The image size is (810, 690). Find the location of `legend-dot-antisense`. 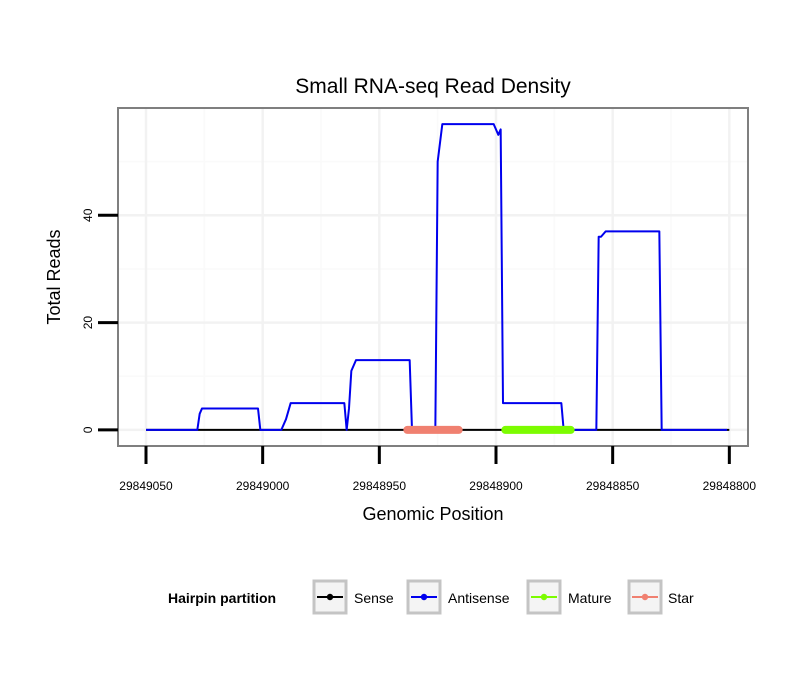

legend-dot-antisense is located at coordinates (424, 597).